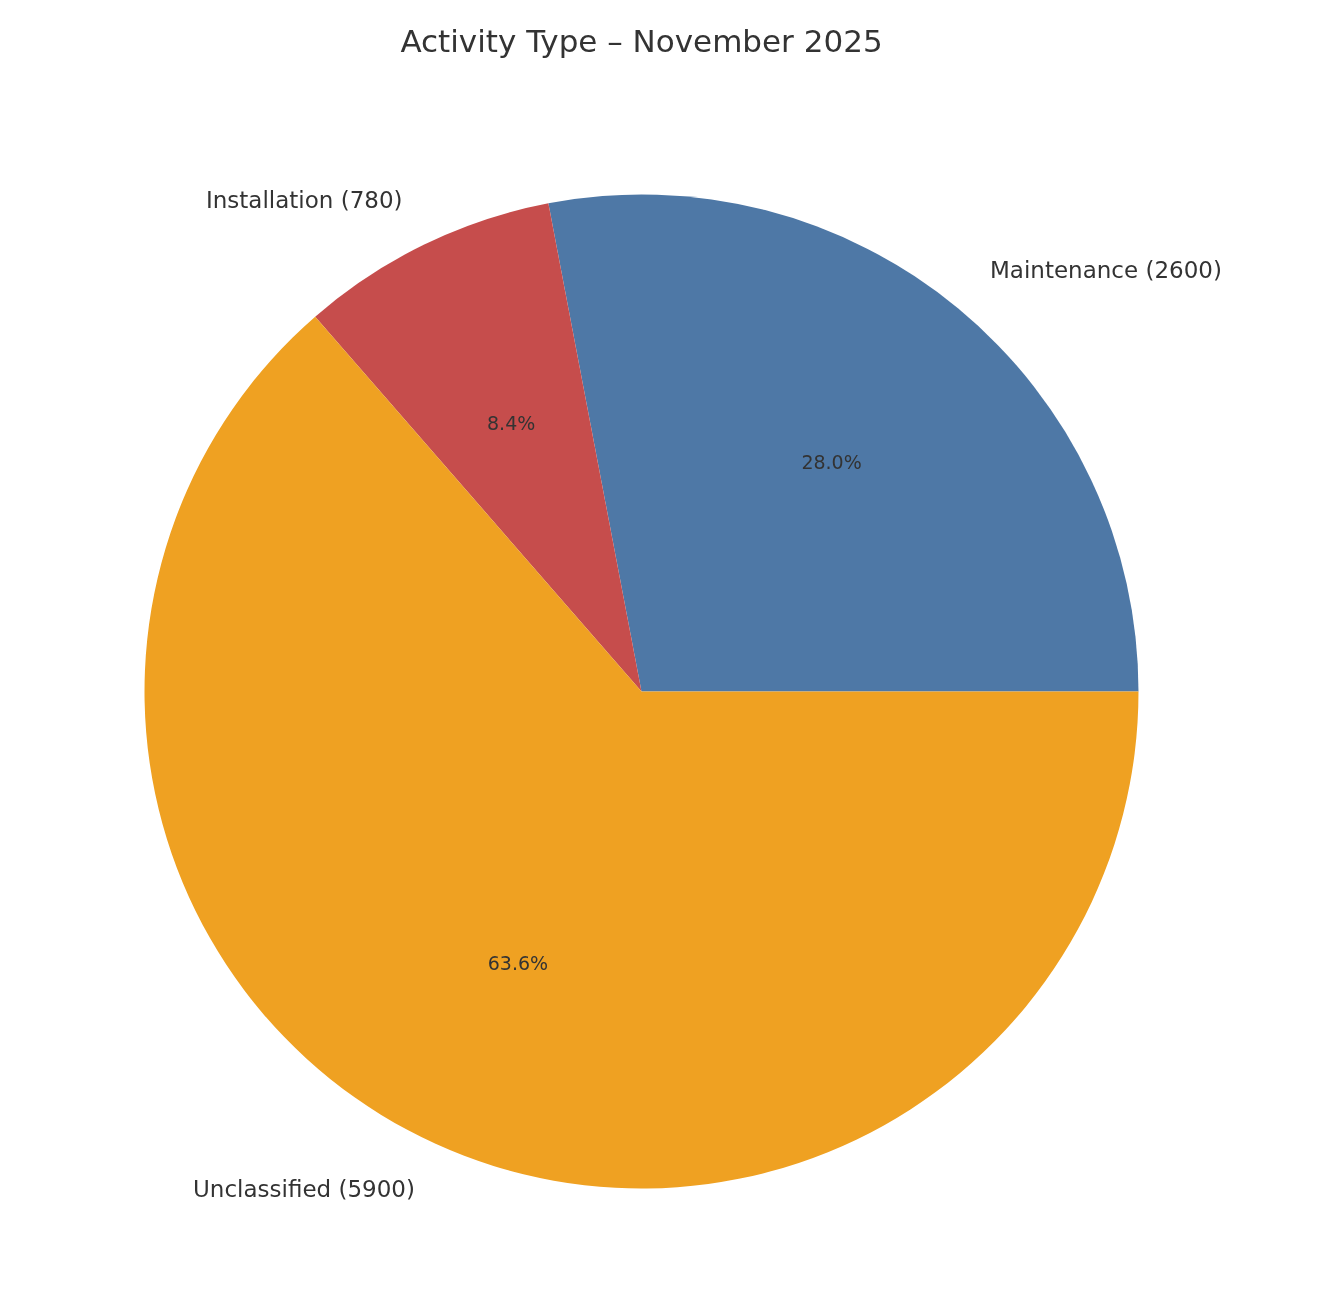 The height and width of the screenshot is (1306, 1336). I want to click on data-label: 8.4%, so click(511, 423).